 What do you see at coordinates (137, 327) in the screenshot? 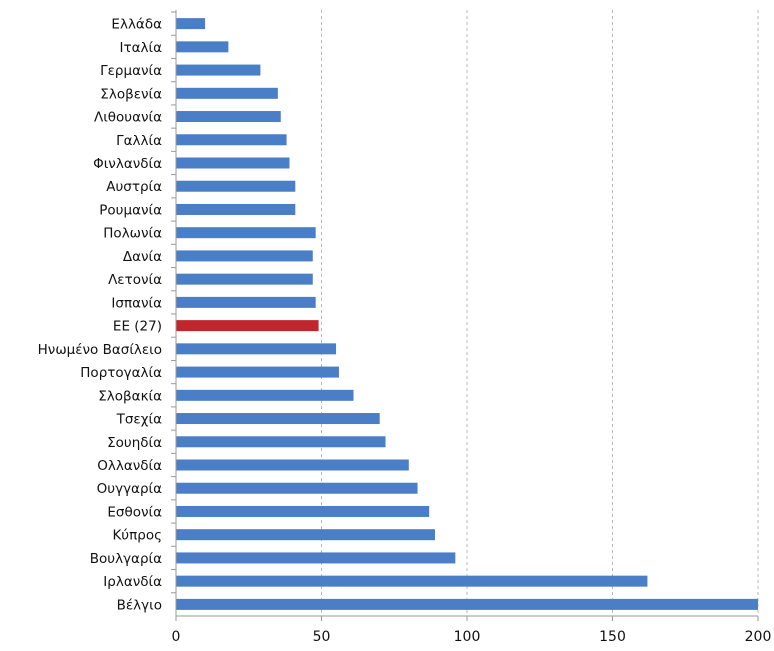
I see `category-label: ΕΕ (27)` at bounding box center [137, 327].